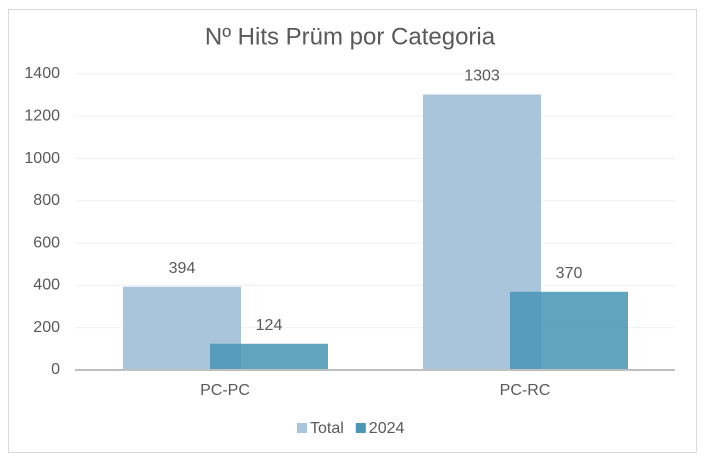 The width and height of the screenshot is (710, 468). Describe the element at coordinates (482, 76) in the screenshot. I see `data-label: 1303` at that location.